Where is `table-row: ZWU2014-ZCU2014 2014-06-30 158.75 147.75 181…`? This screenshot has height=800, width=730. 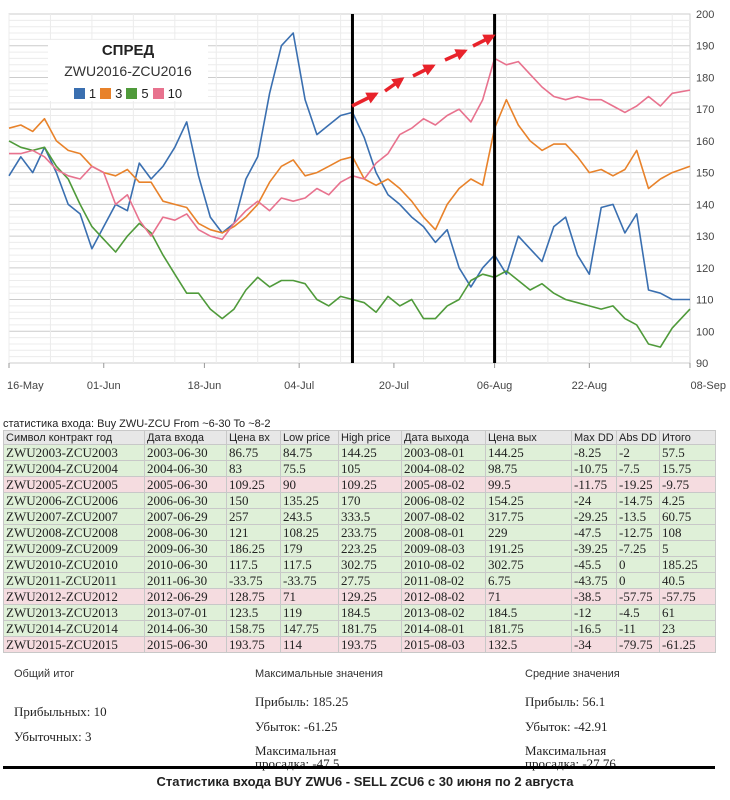
table-row: ZWU2014-ZCU2014 2014-06-30 158.75 147.75 181… is located at coordinates (359, 628).